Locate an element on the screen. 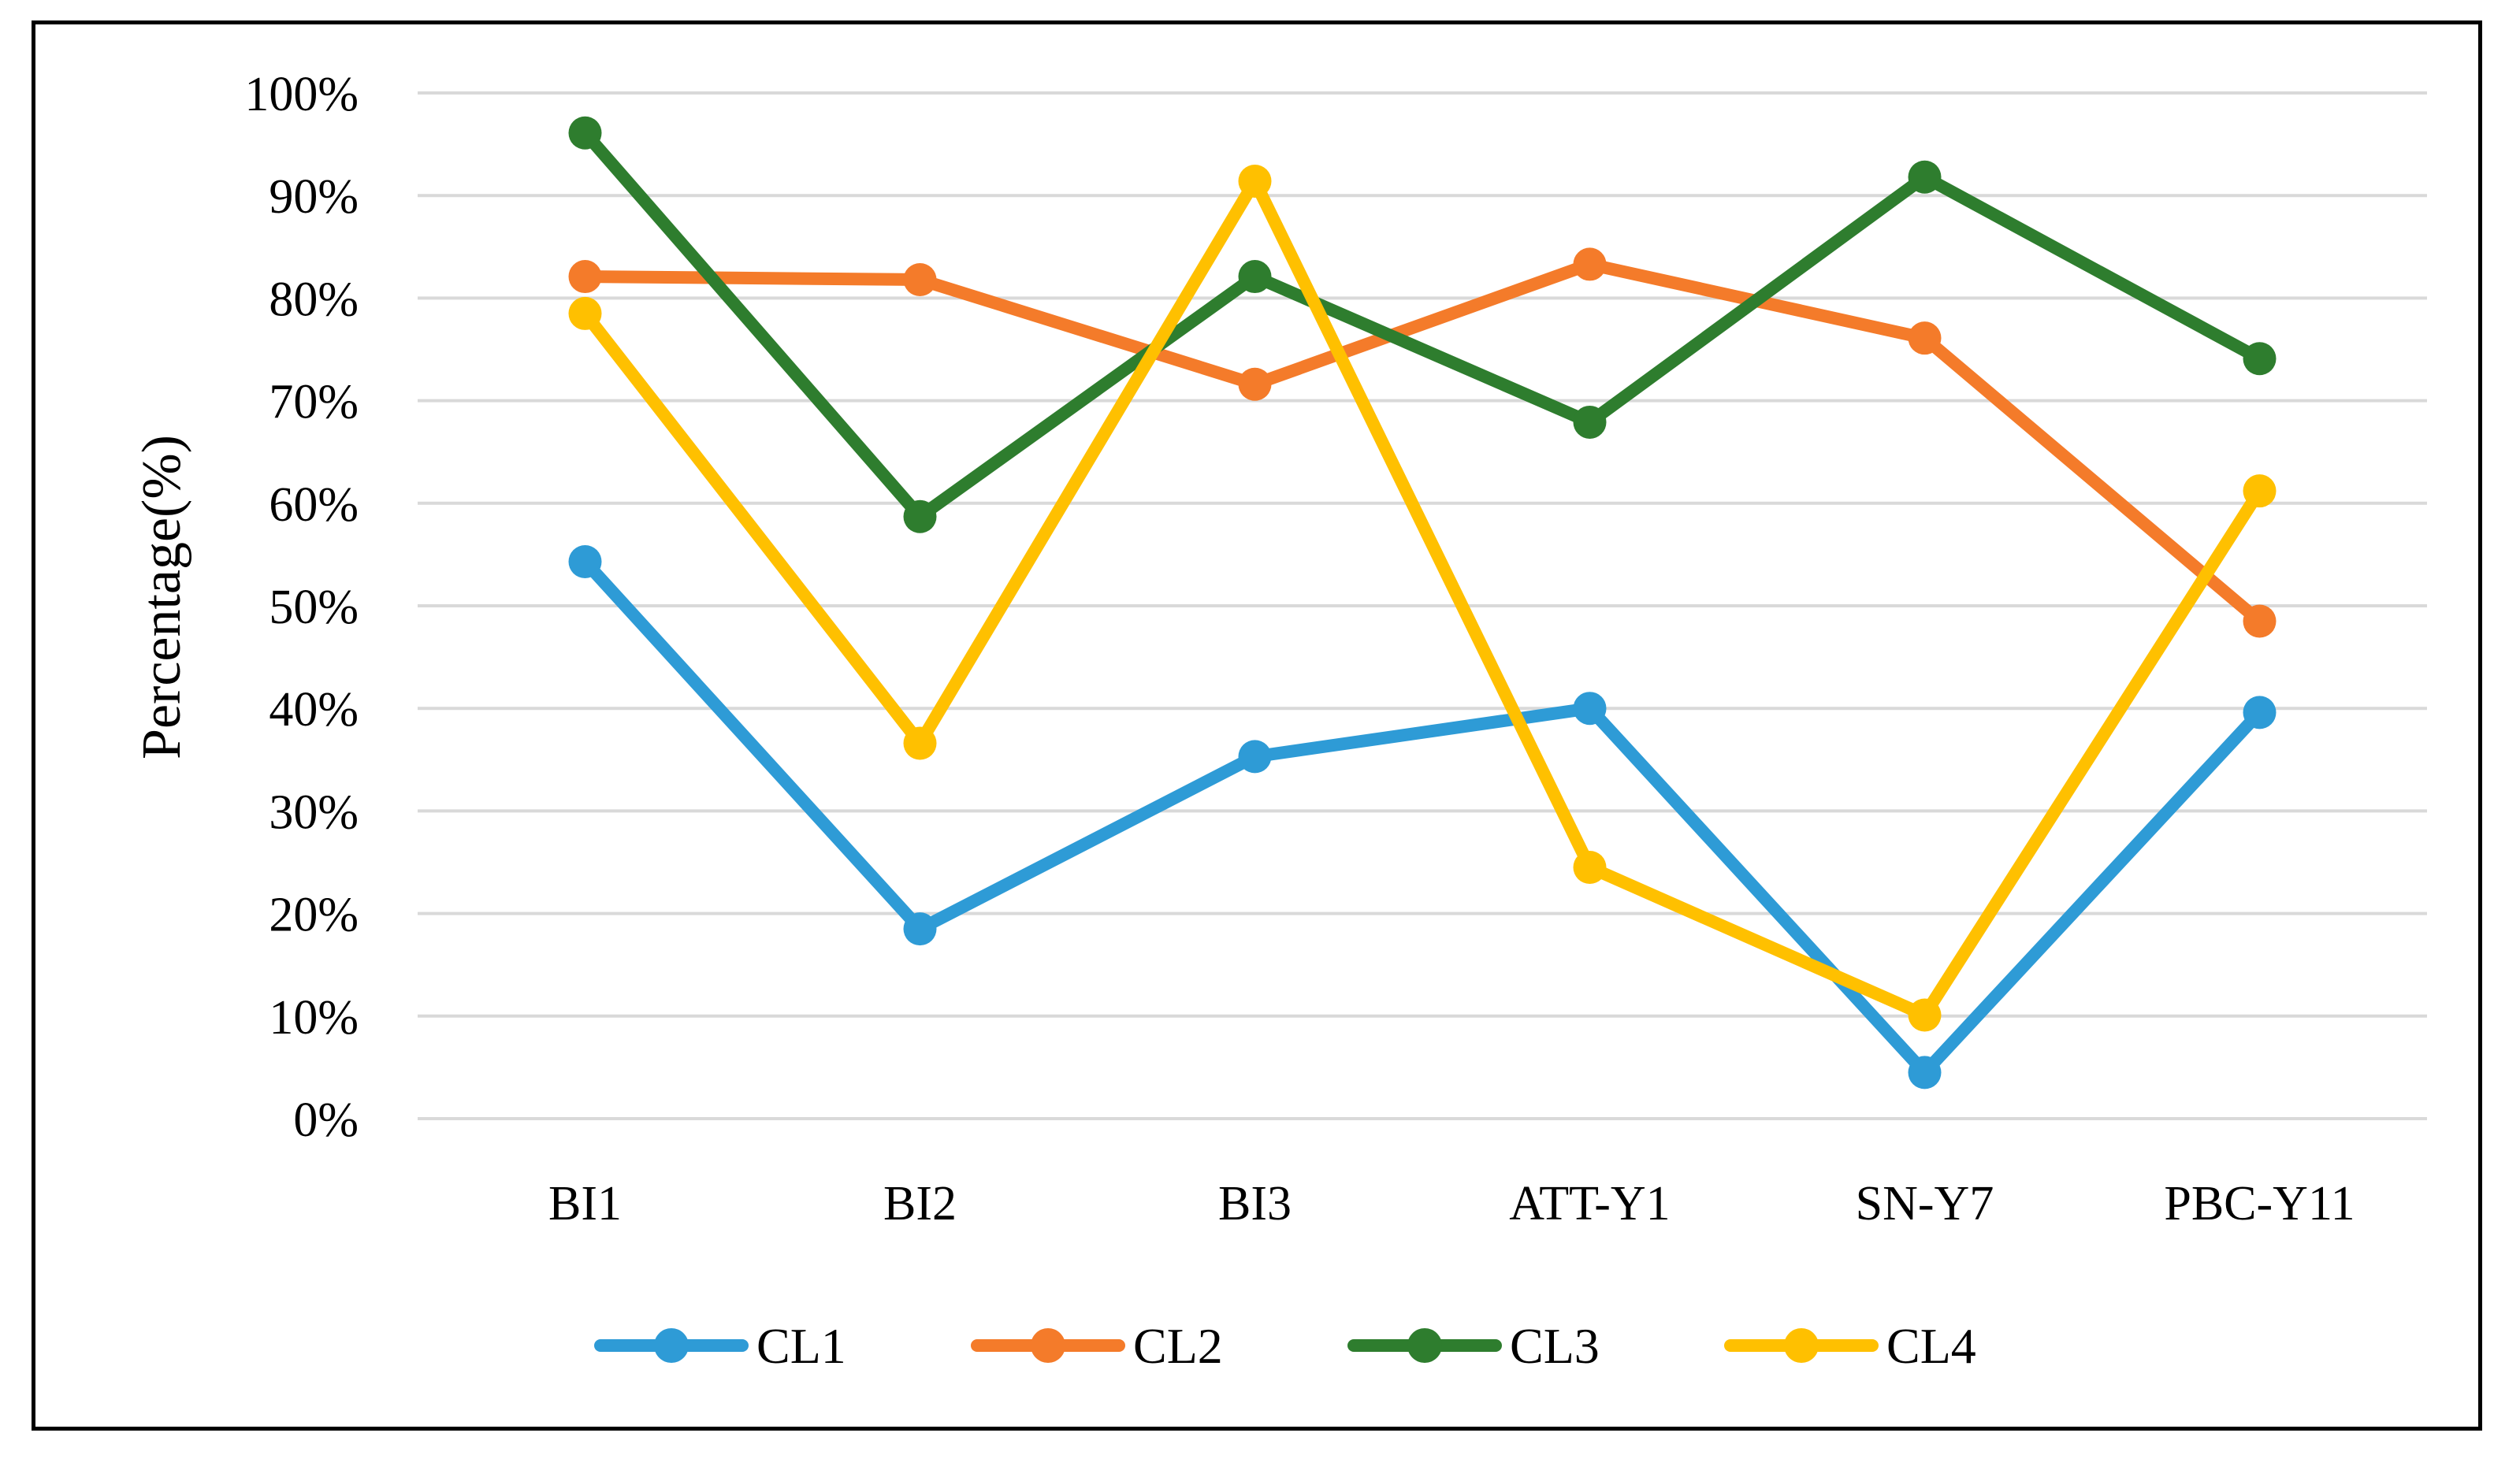 The width and height of the screenshot is (2520, 1470). y-tick-label: 20% is located at coordinates (314, 915).